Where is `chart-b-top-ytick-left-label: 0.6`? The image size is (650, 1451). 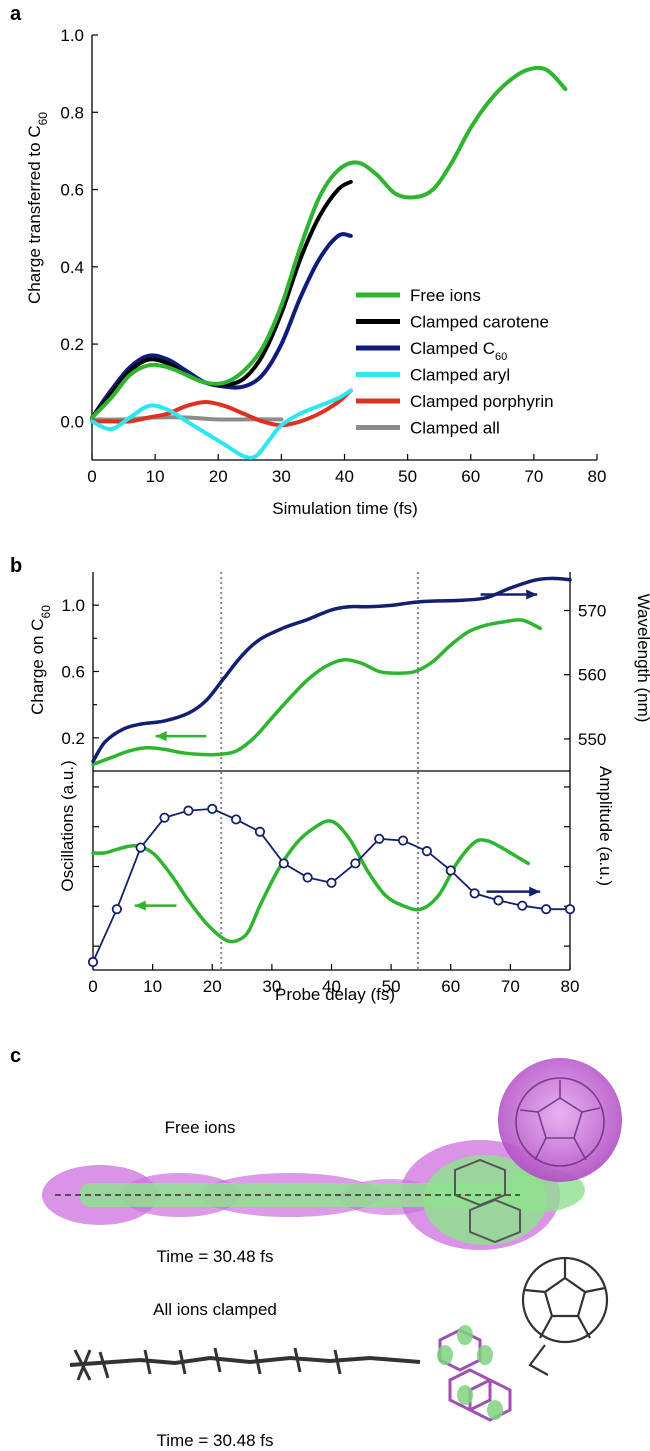
chart-b-top-ytick-left-label: 0.6 is located at coordinates (73, 672).